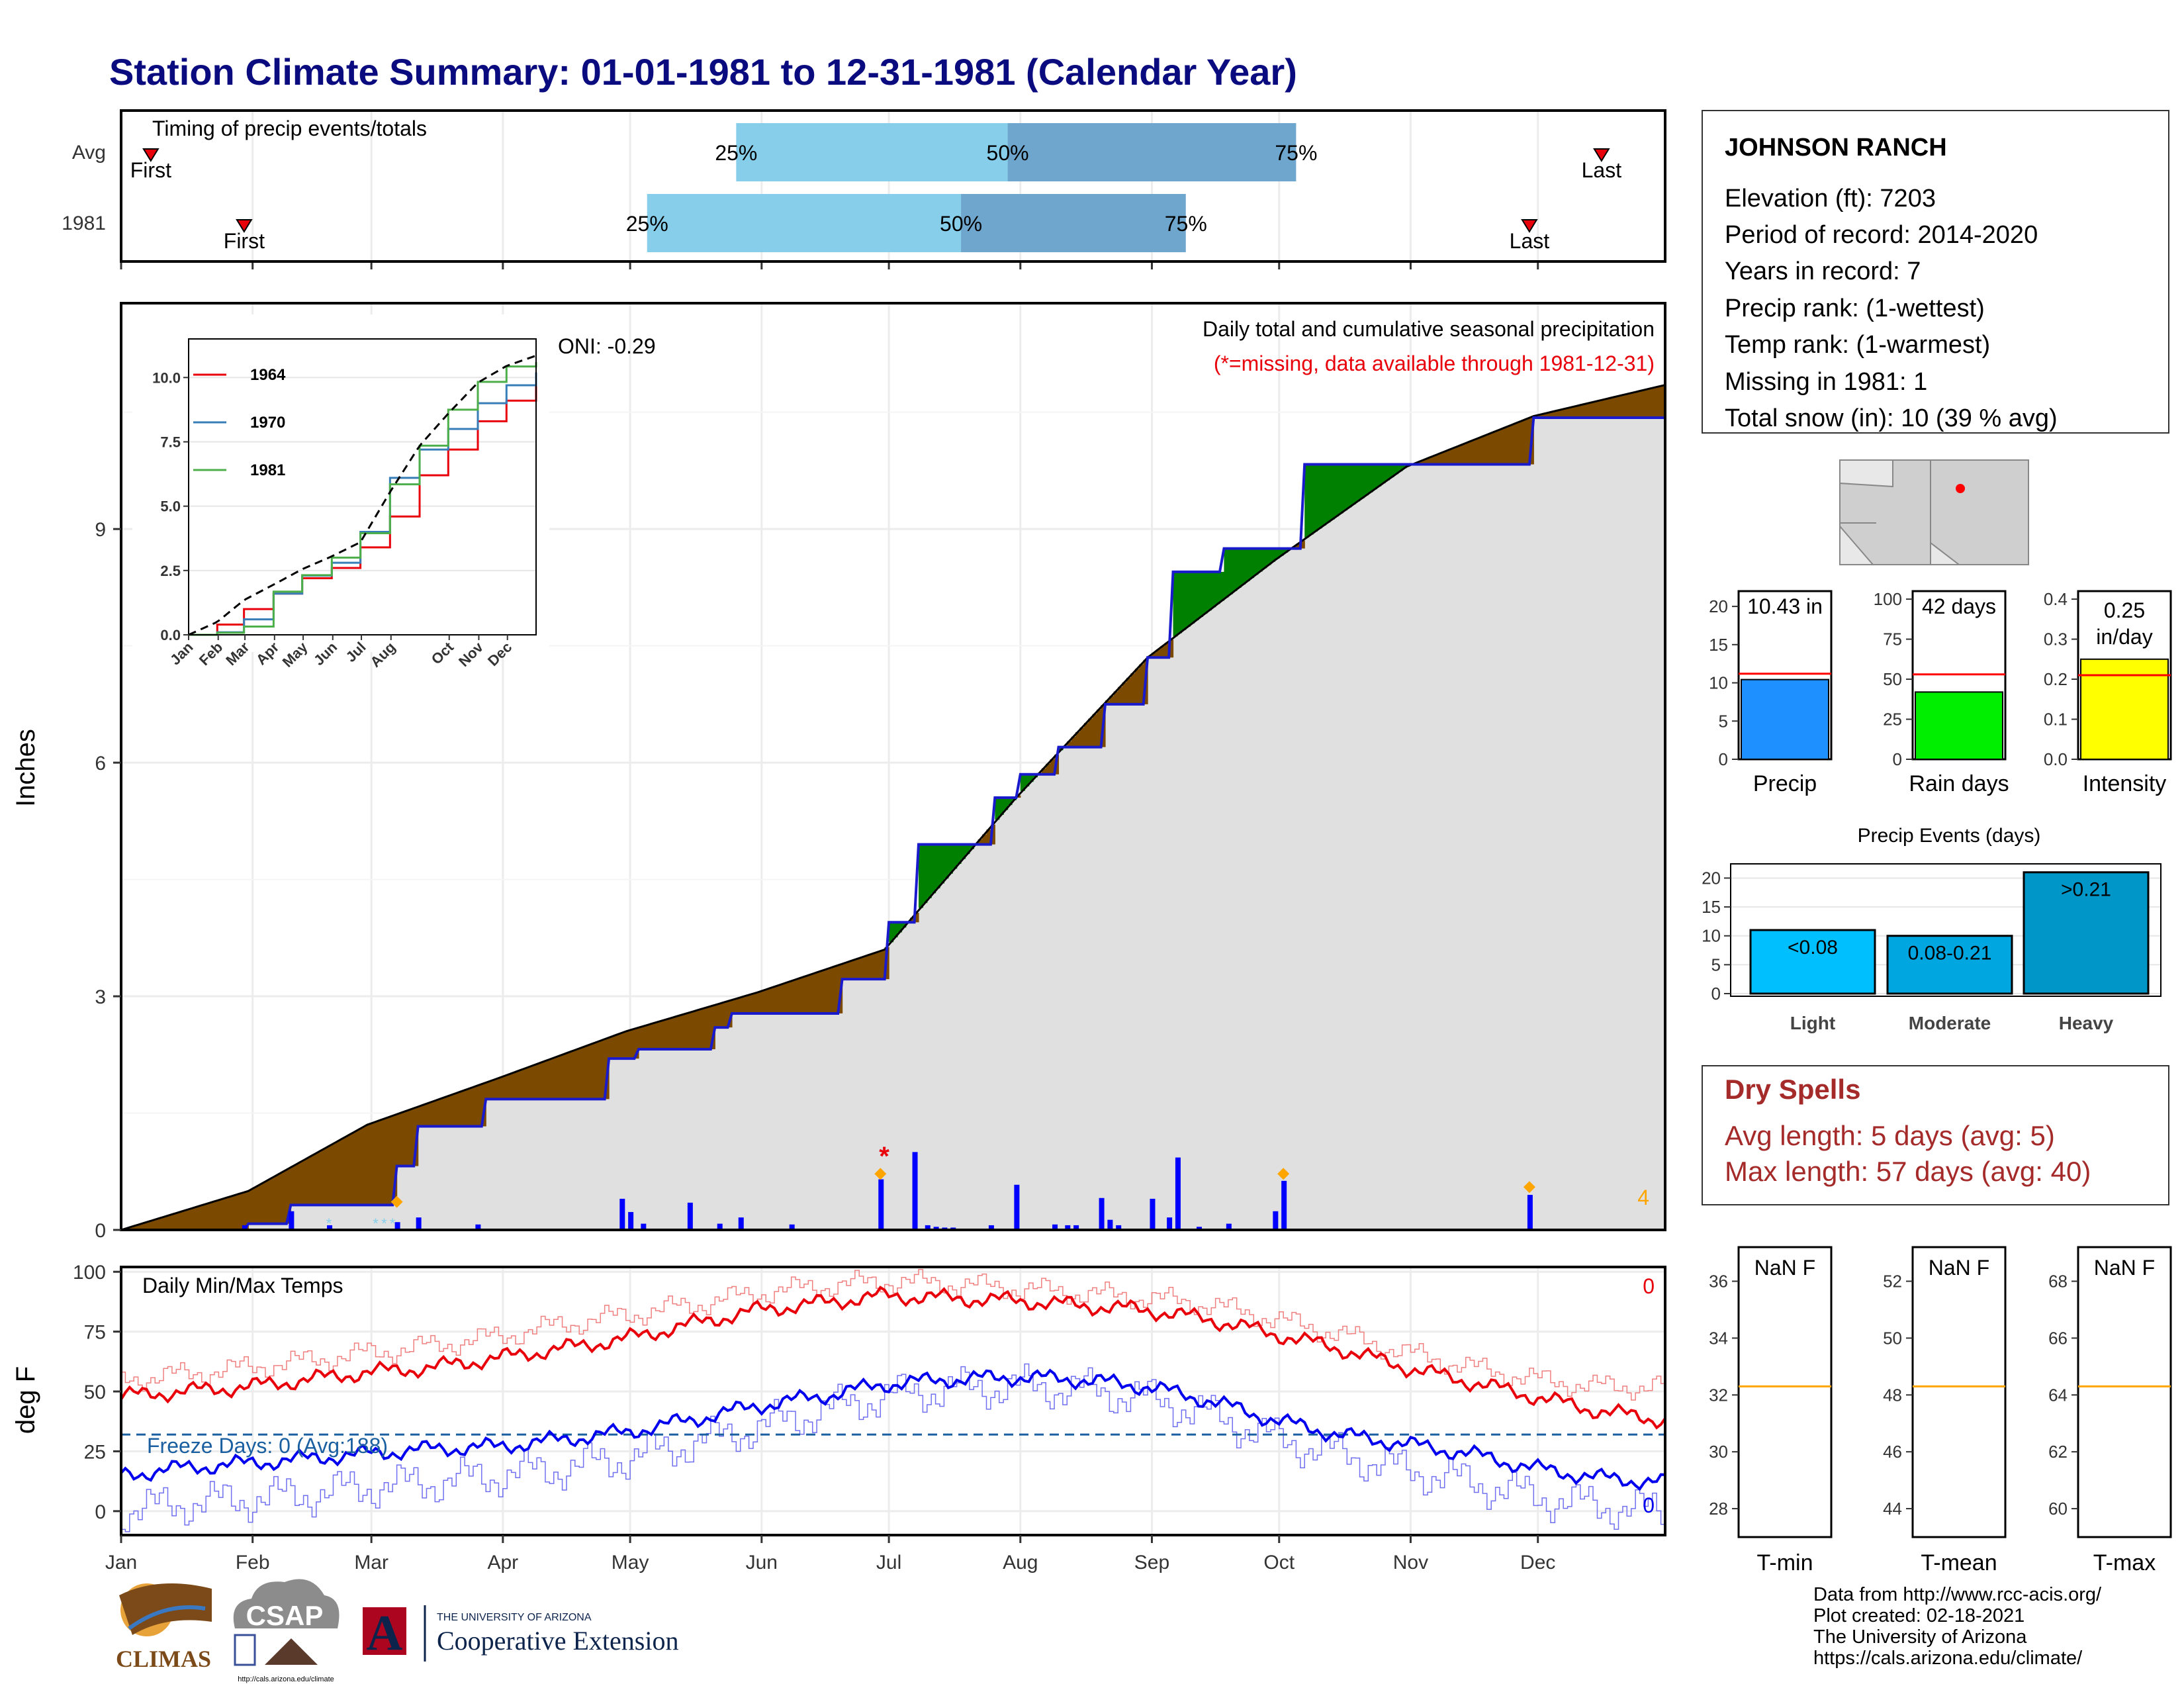 This screenshot has width=2184, height=1688. I want to click on precip-event-category-label: Heavy, so click(2086, 1023).